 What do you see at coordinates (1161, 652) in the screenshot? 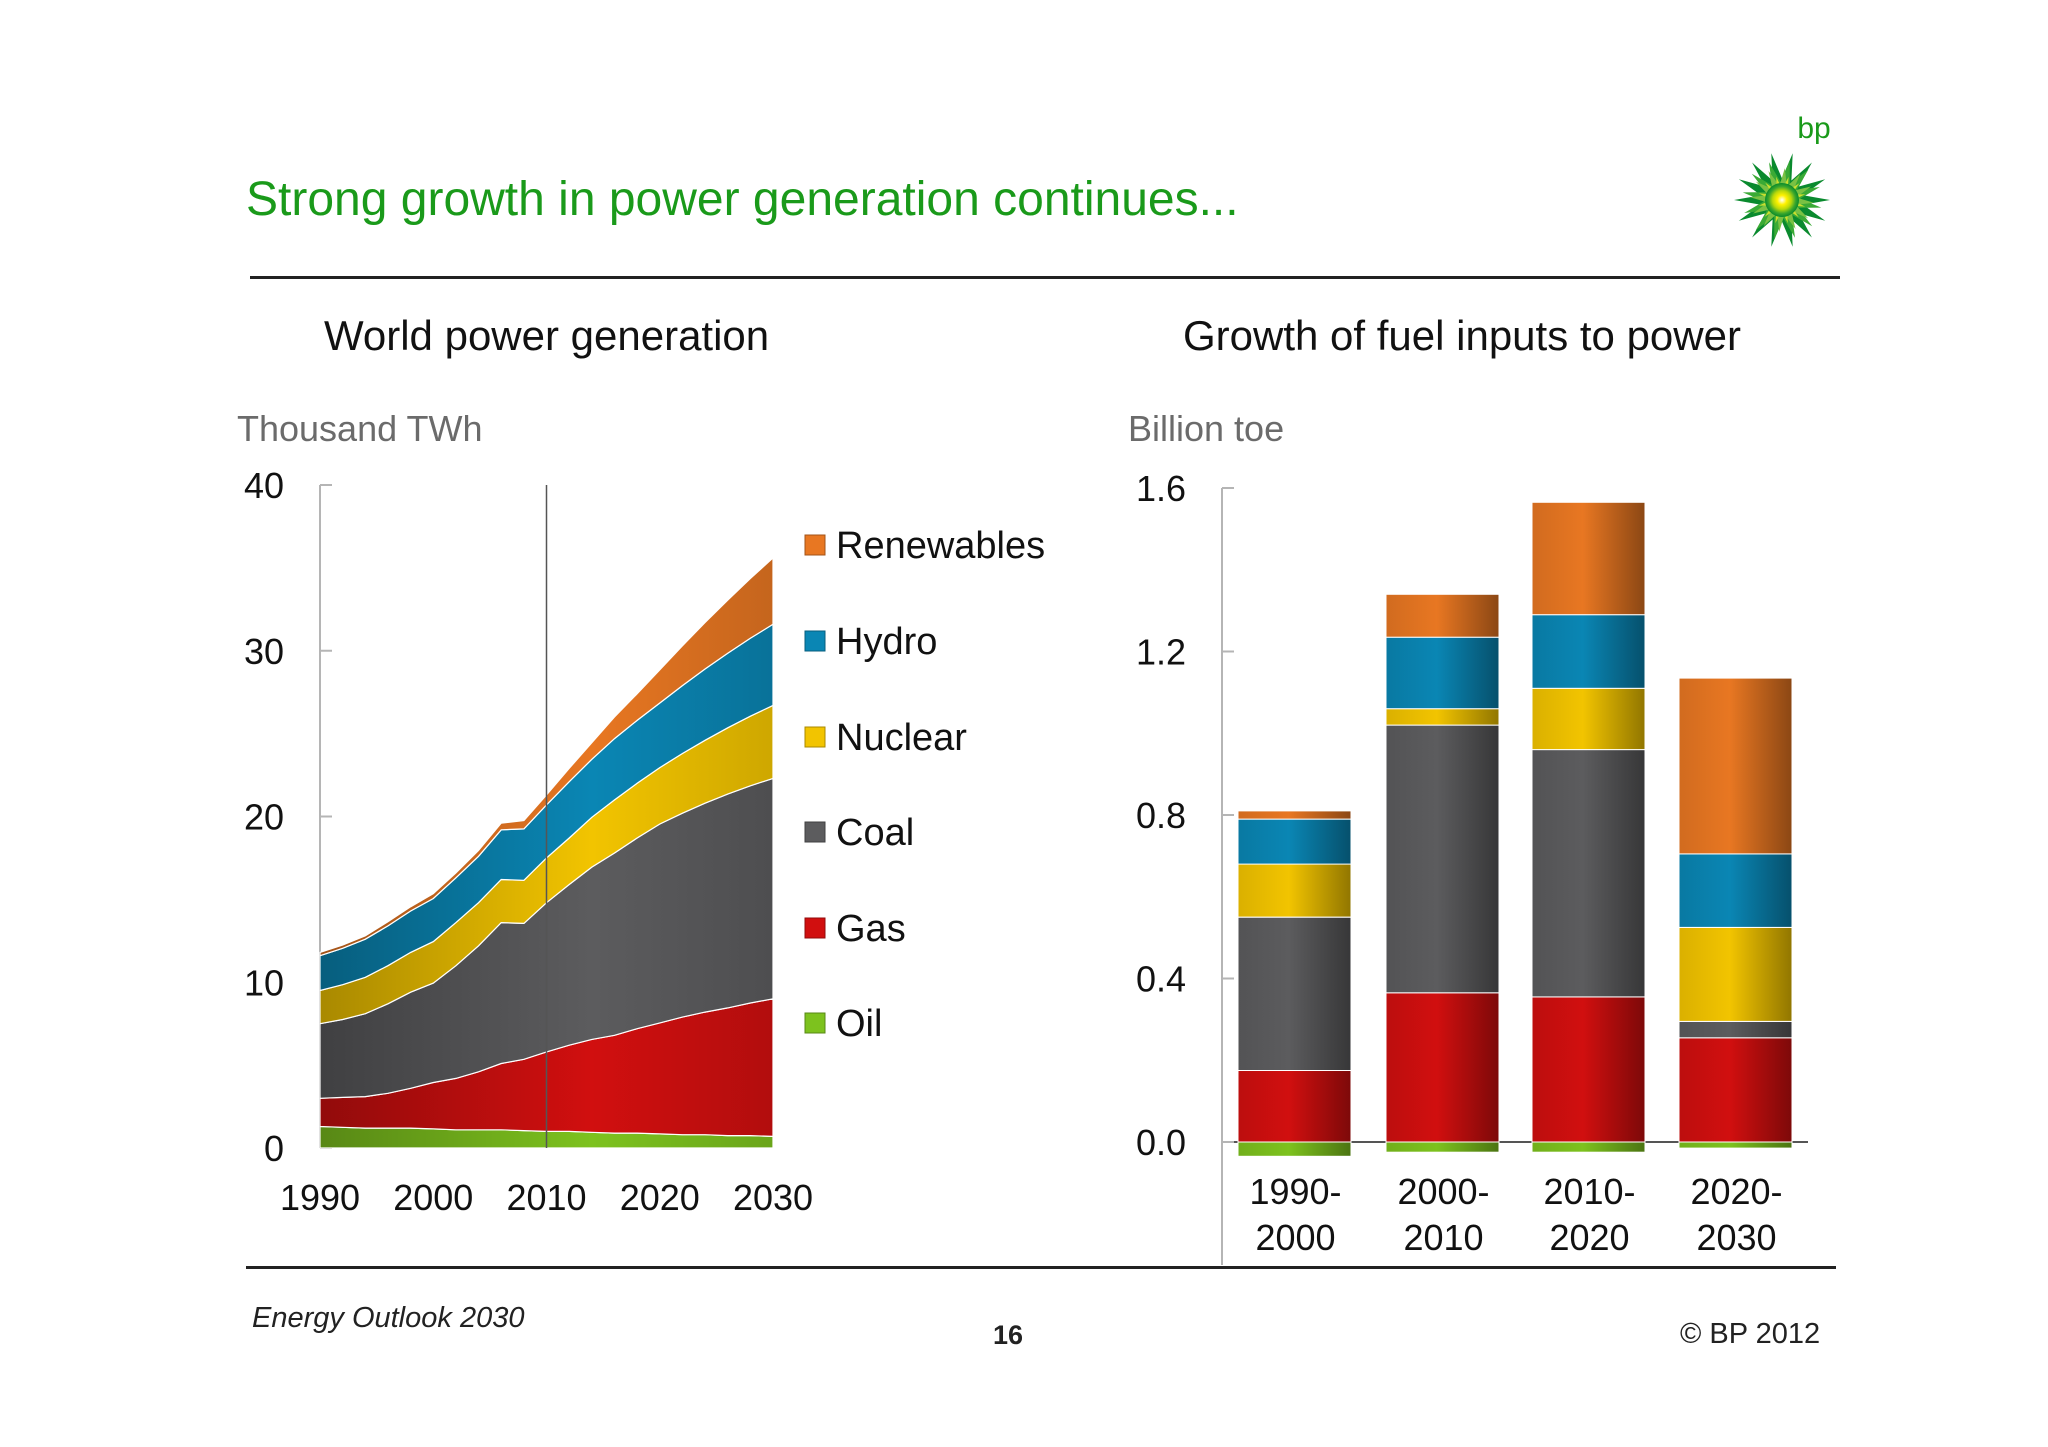
I see `right-y-tick-label: 1.2` at bounding box center [1161, 652].